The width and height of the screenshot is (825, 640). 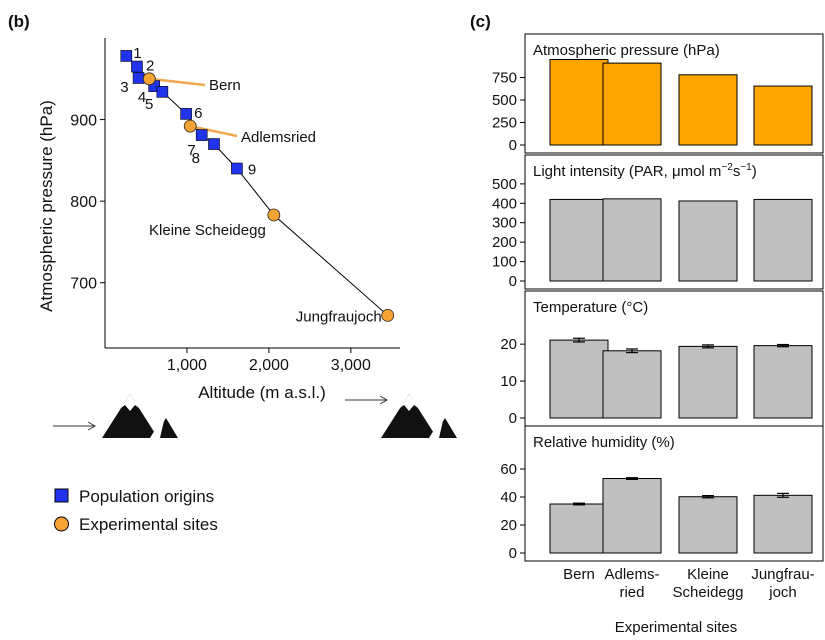 What do you see at coordinates (754, 171) in the screenshot?
I see `panel-c-title-part: )` at bounding box center [754, 171].